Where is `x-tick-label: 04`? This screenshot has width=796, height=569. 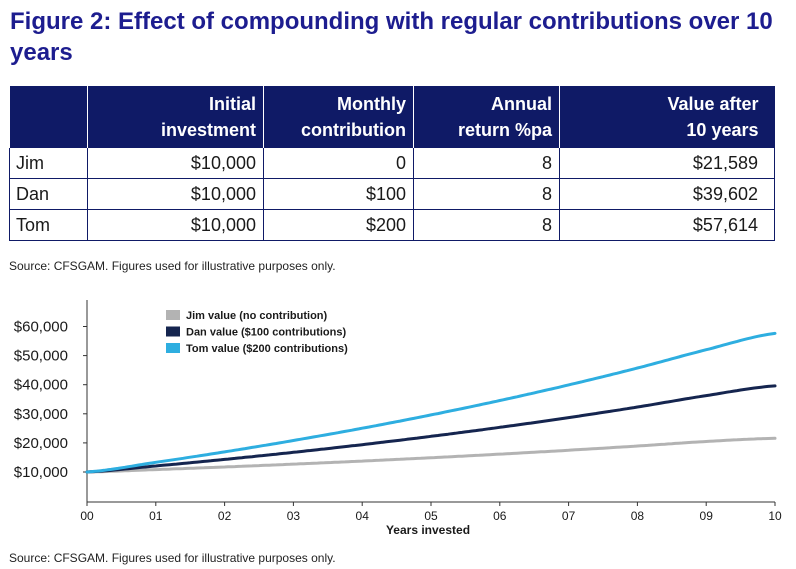 x-tick-label: 04 is located at coordinates (363, 516).